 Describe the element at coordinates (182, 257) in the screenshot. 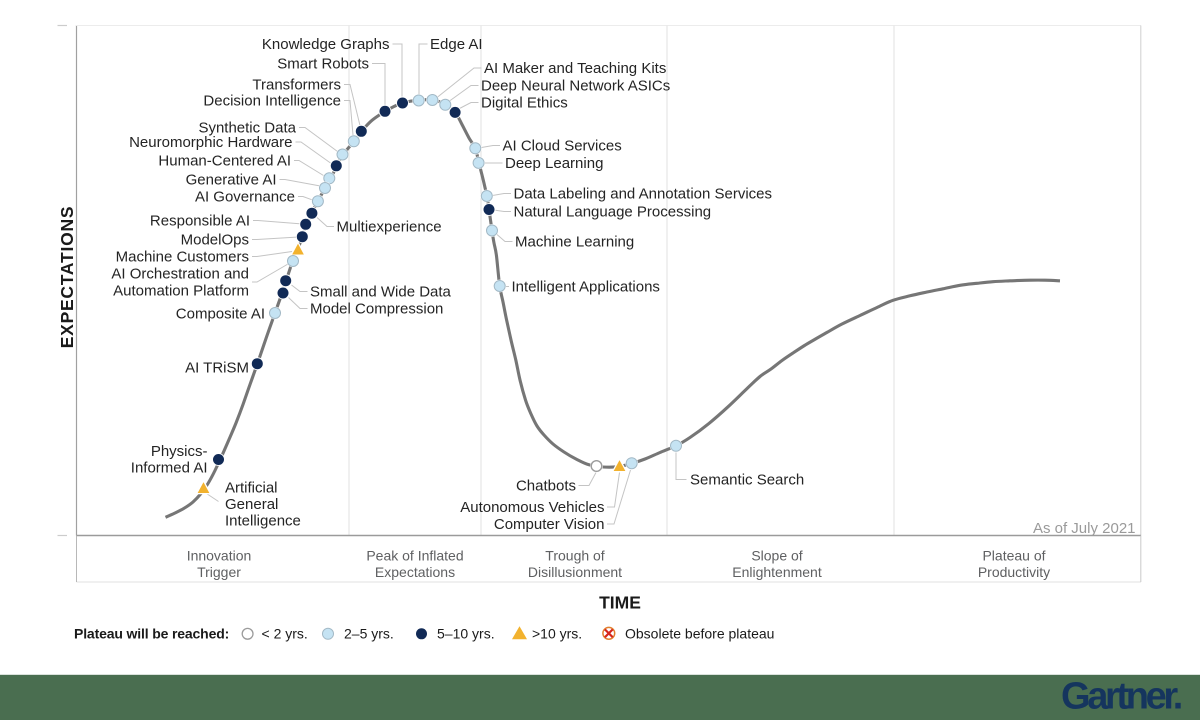

I see `svg-text: Machine Customers` at that location.